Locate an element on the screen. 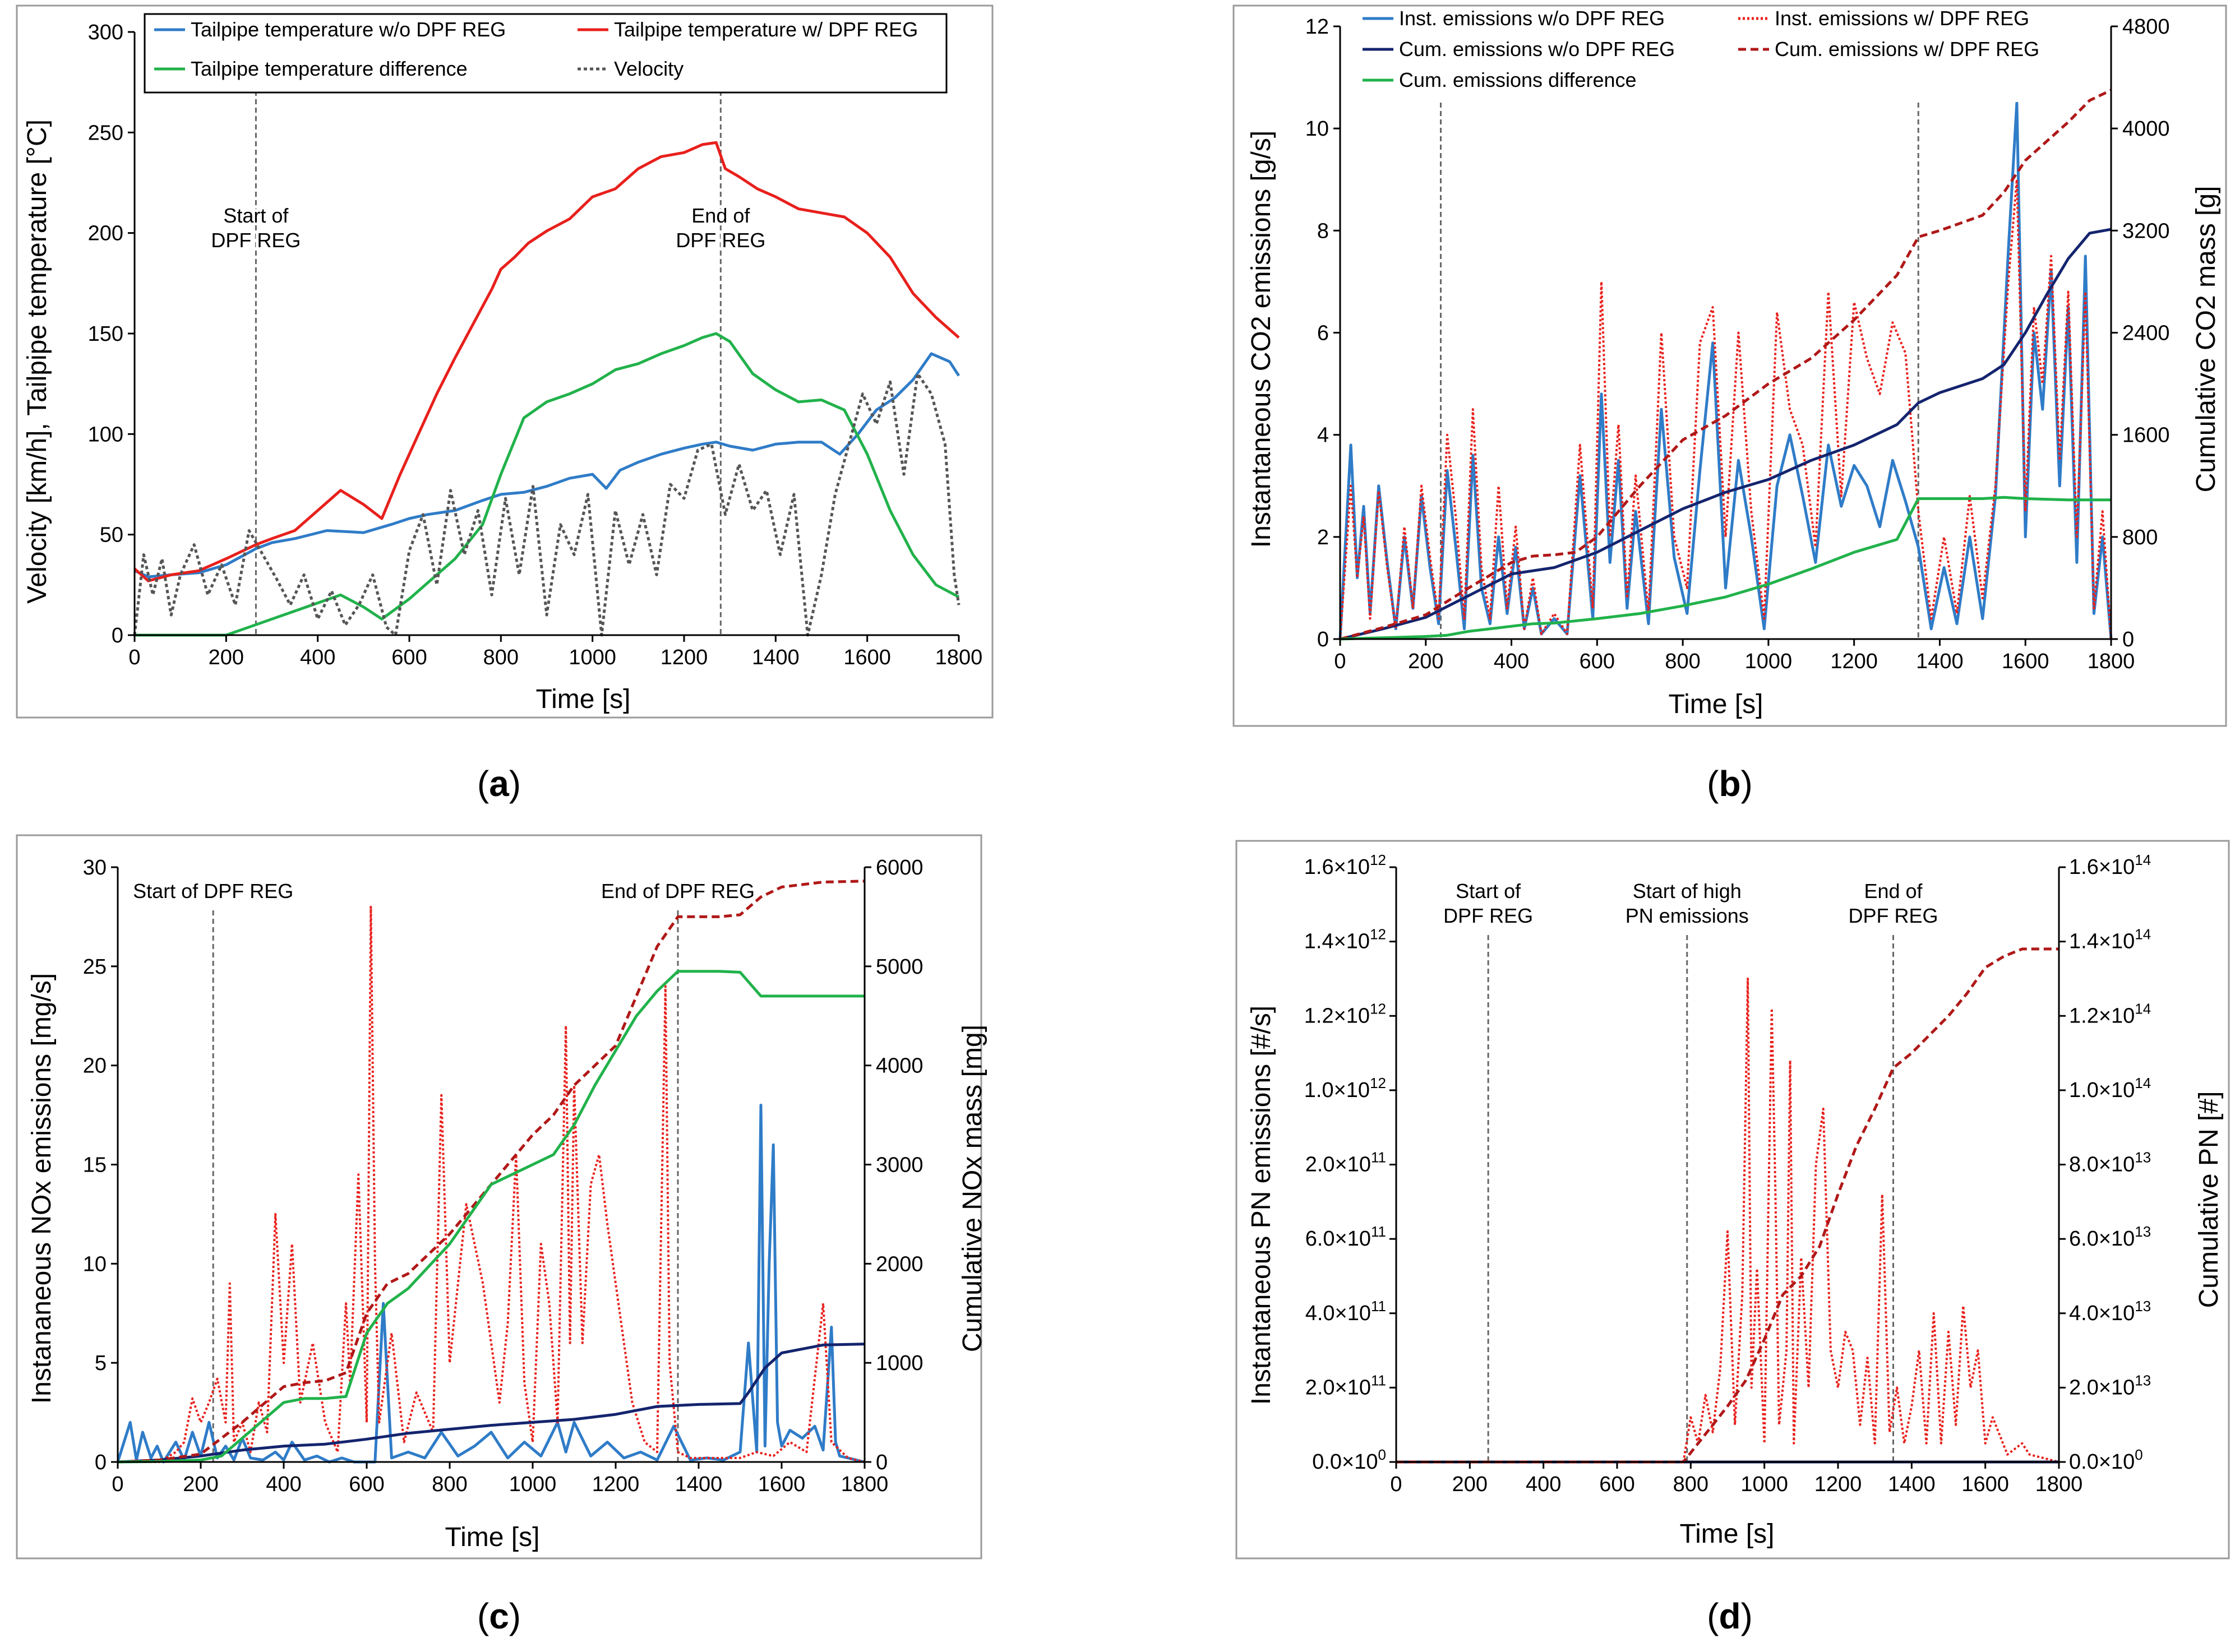 Image resolution: width=2235 pixels, height=1652 pixels. panel-c-xtick-label: 1600 is located at coordinates (782, 1484).